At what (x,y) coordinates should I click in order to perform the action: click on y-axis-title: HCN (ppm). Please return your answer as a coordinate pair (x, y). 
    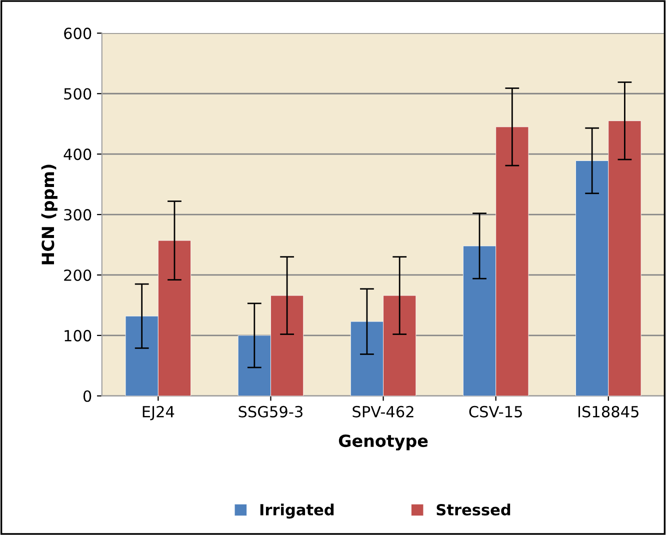
    Looking at the image, I should click on (49, 214).